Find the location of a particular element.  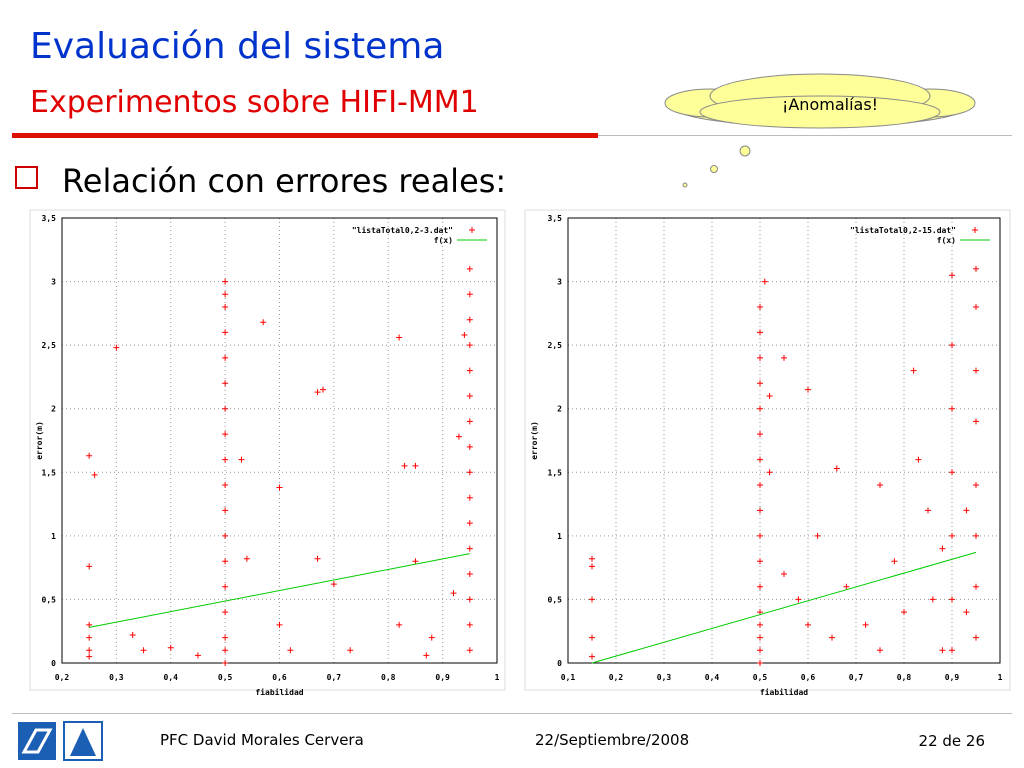

x-tick-label: 0,2 is located at coordinates (62, 677).